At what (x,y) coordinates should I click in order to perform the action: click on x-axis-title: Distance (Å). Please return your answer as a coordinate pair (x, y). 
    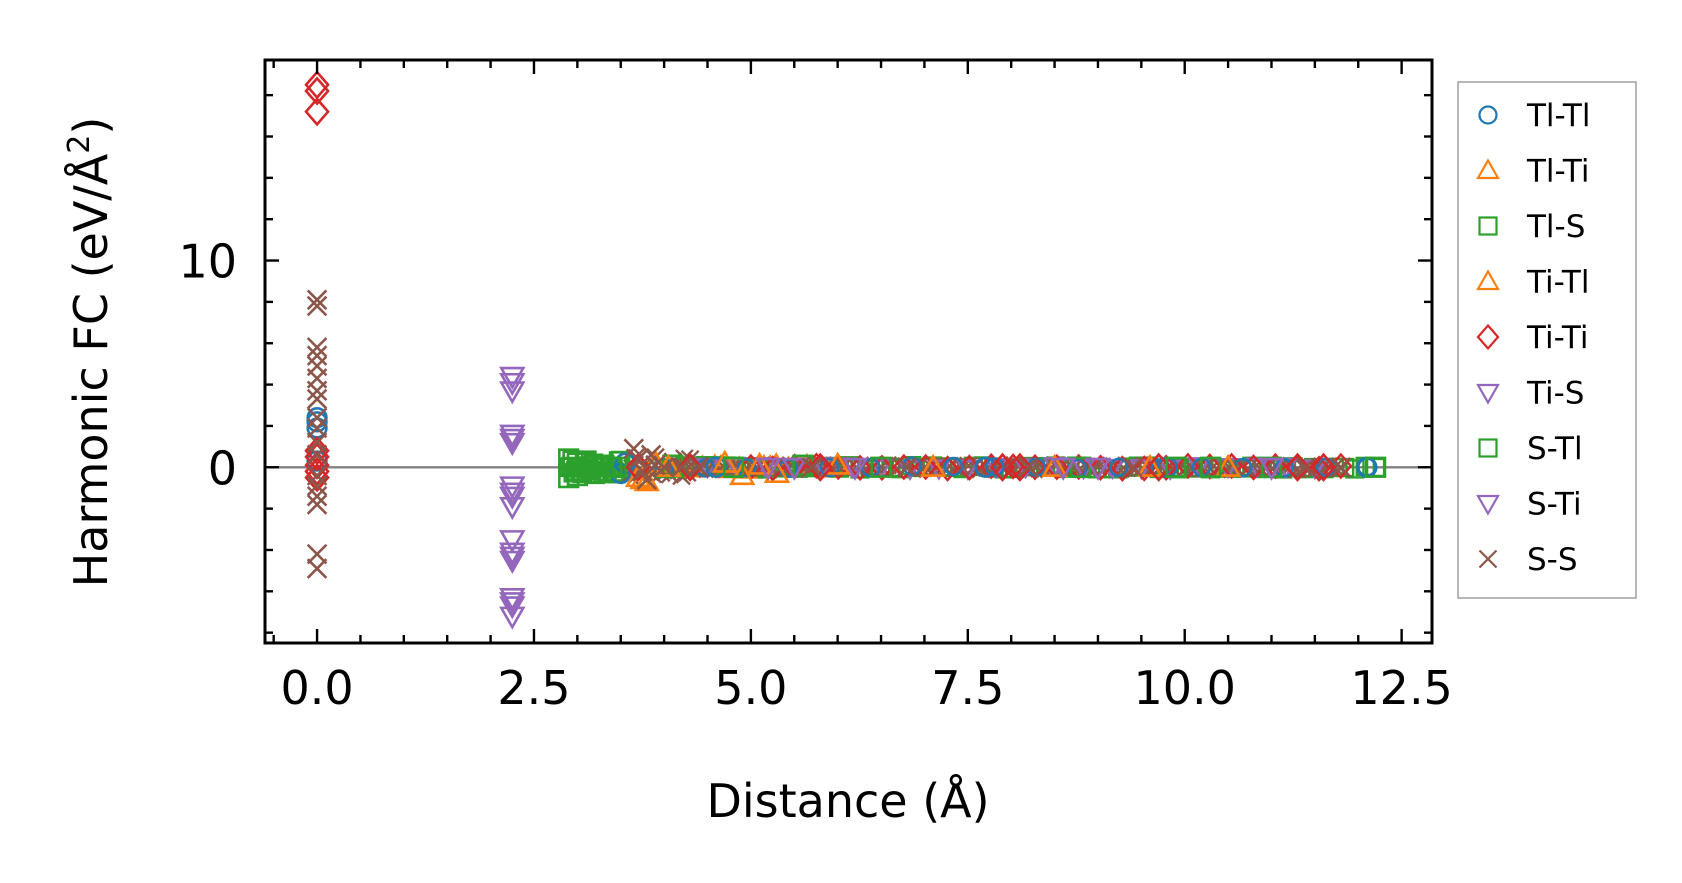
    Looking at the image, I should click on (847, 801).